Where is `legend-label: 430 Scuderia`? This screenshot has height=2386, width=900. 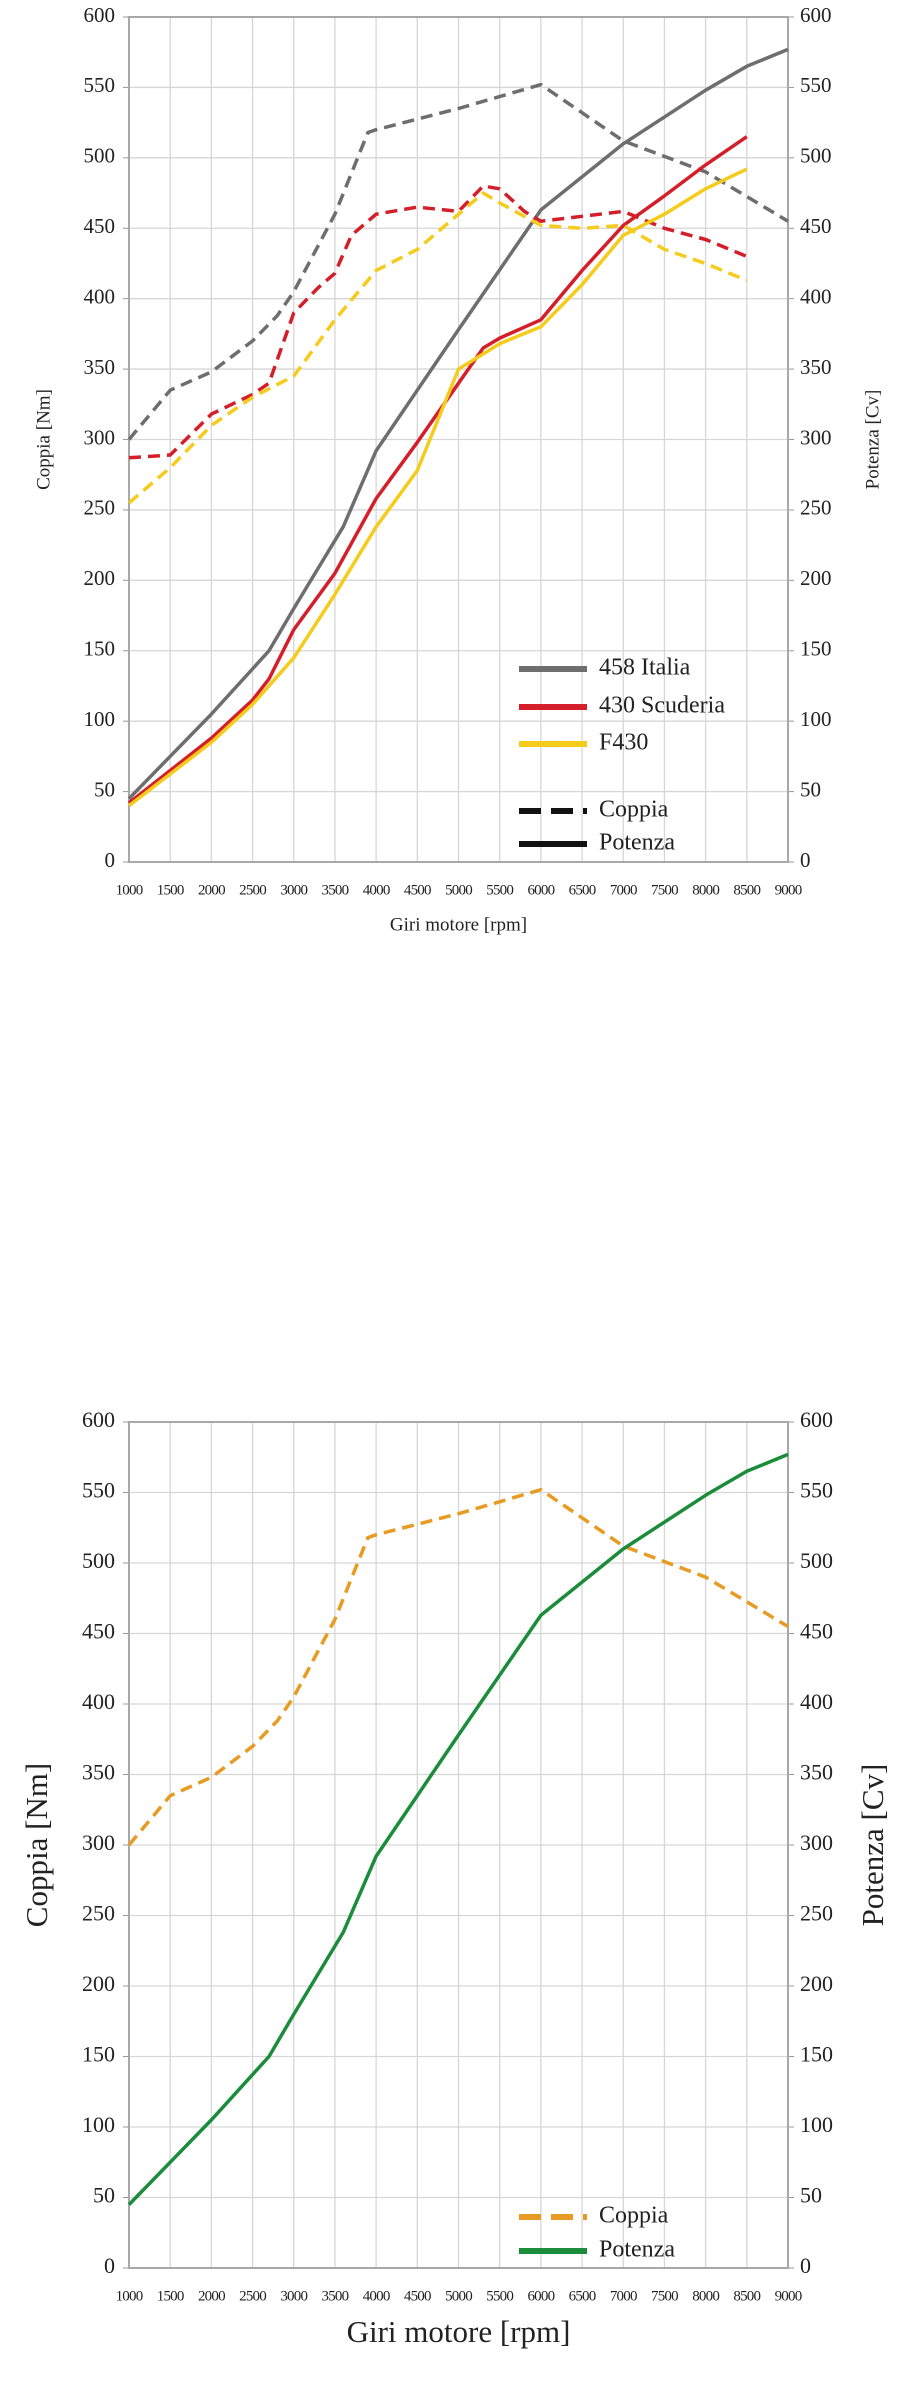
legend-label: 430 Scuderia is located at coordinates (662, 706).